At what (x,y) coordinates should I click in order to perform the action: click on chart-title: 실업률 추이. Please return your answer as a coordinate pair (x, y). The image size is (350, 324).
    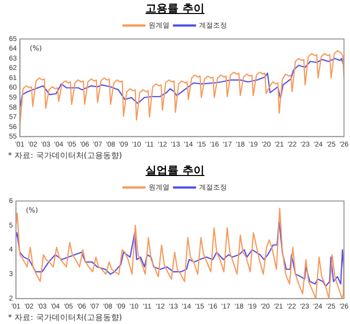
    Looking at the image, I should click on (175, 171).